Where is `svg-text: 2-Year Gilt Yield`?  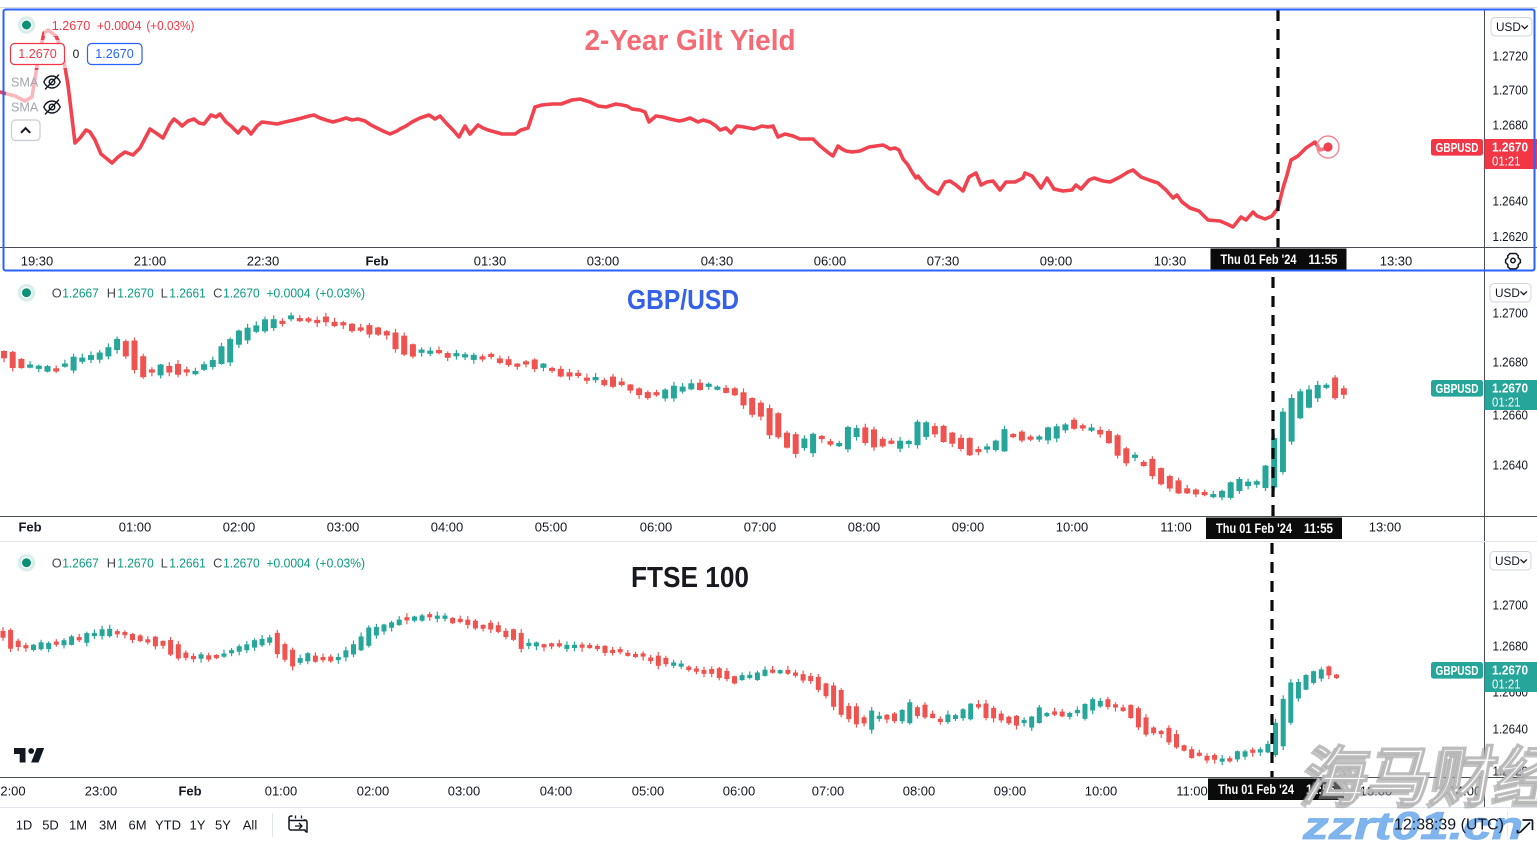
svg-text: 2-Year Gilt Yield is located at coordinates (690, 41).